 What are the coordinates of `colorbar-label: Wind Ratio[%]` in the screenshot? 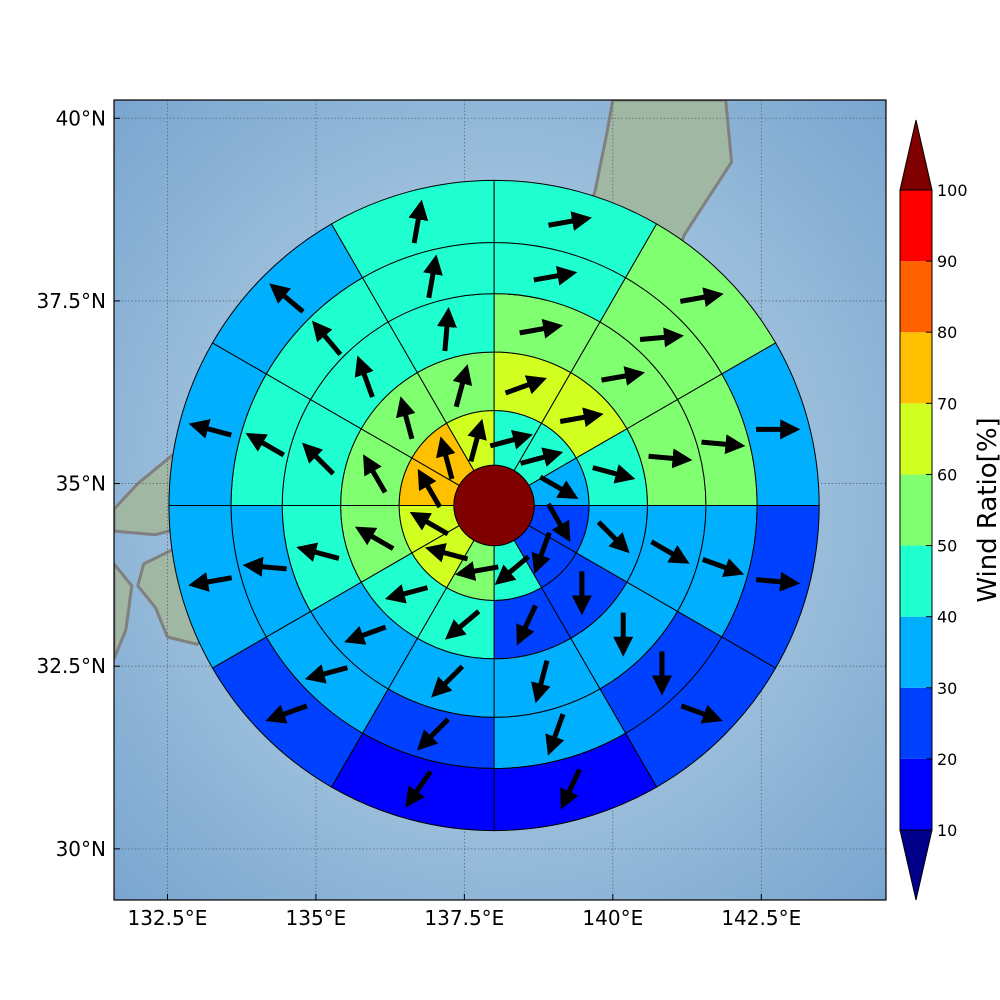 It's located at (986, 509).